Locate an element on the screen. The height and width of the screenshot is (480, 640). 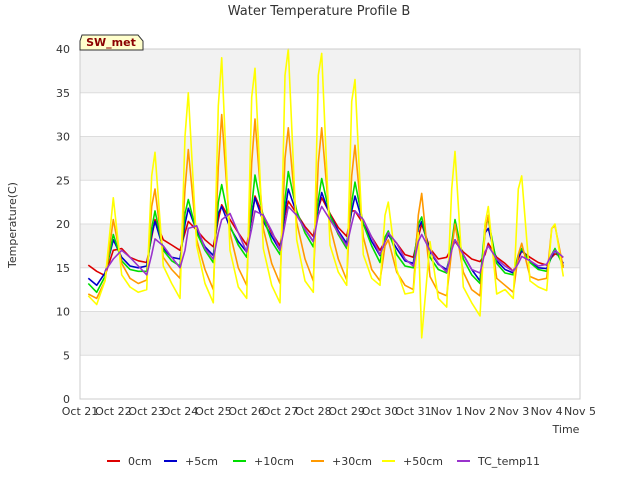
legend-label: TC_temp11 is located at coordinates (508, 461).